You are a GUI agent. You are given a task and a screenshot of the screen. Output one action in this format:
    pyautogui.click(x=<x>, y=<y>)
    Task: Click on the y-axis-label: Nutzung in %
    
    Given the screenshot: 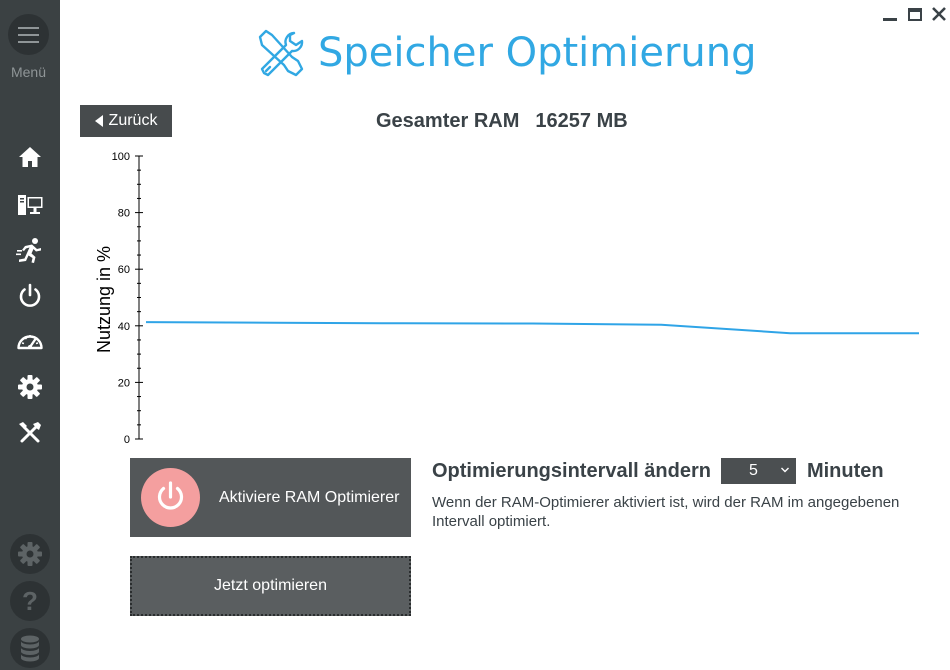 What is the action you would take?
    pyautogui.click(x=104, y=299)
    